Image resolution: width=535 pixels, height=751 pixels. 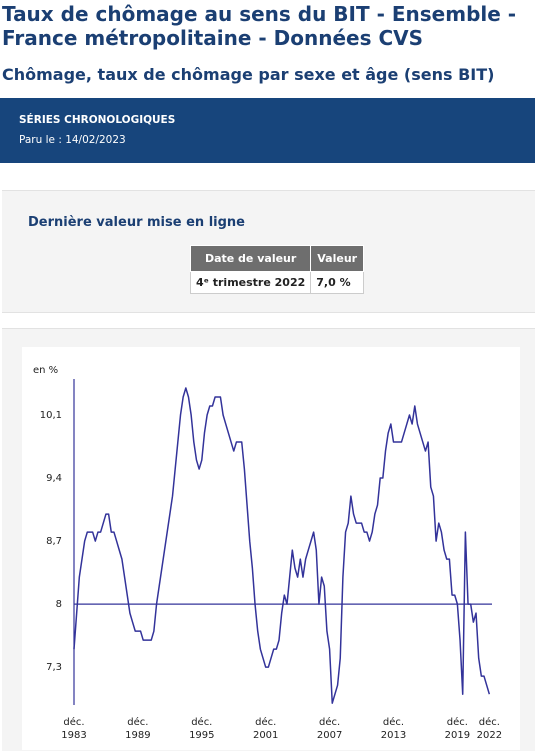 What do you see at coordinates (329, 735) in the screenshot?
I see `x-tick-label-line: 2007` at bounding box center [329, 735].